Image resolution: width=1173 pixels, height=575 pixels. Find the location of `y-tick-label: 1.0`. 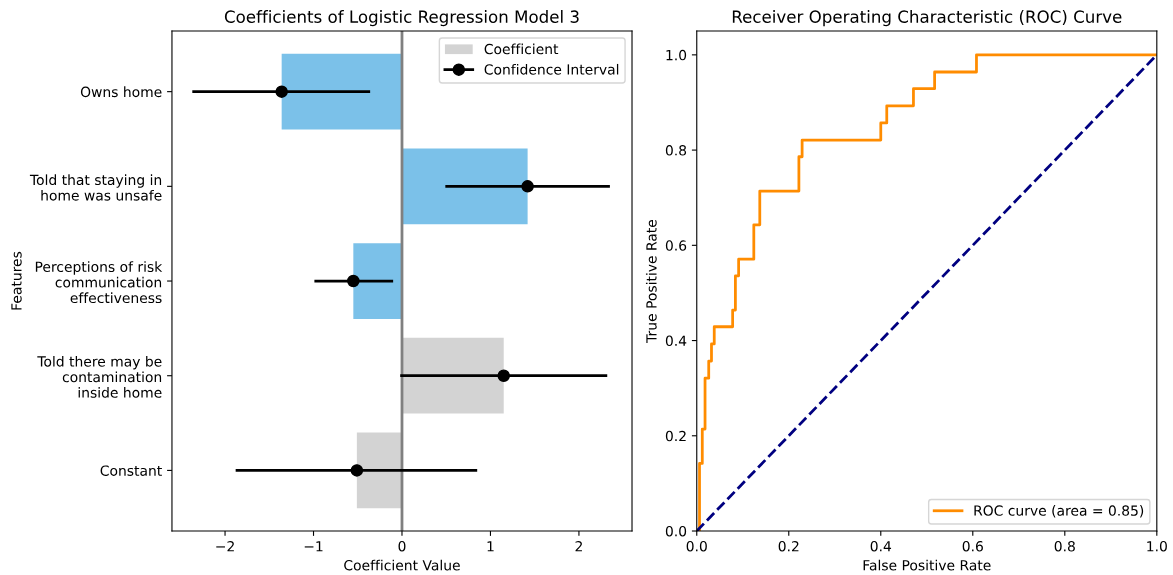

y-tick-label: 1.0 is located at coordinates (676, 55).